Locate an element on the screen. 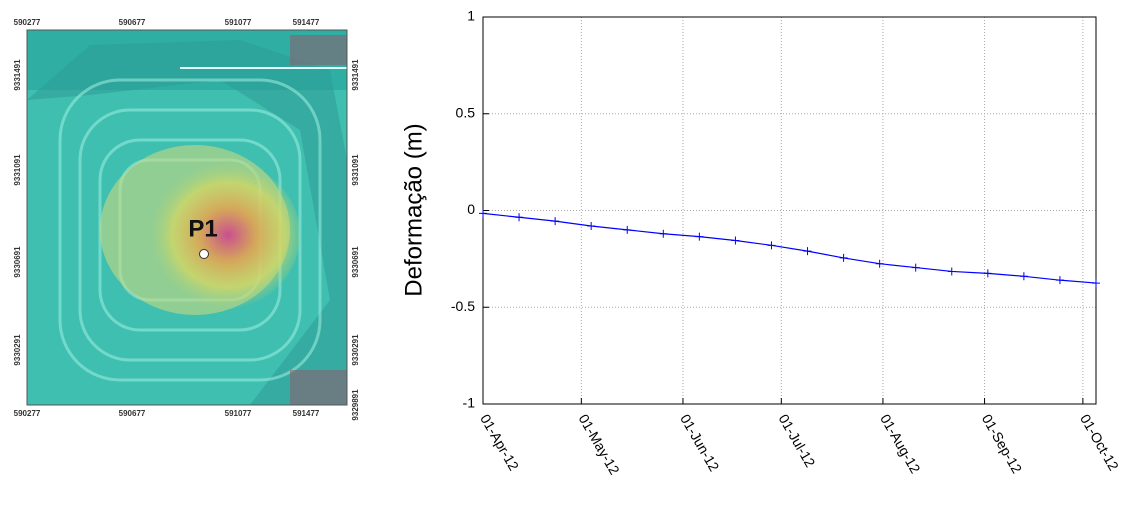  y-tick-label: -0.5 is located at coordinates (463, 306).